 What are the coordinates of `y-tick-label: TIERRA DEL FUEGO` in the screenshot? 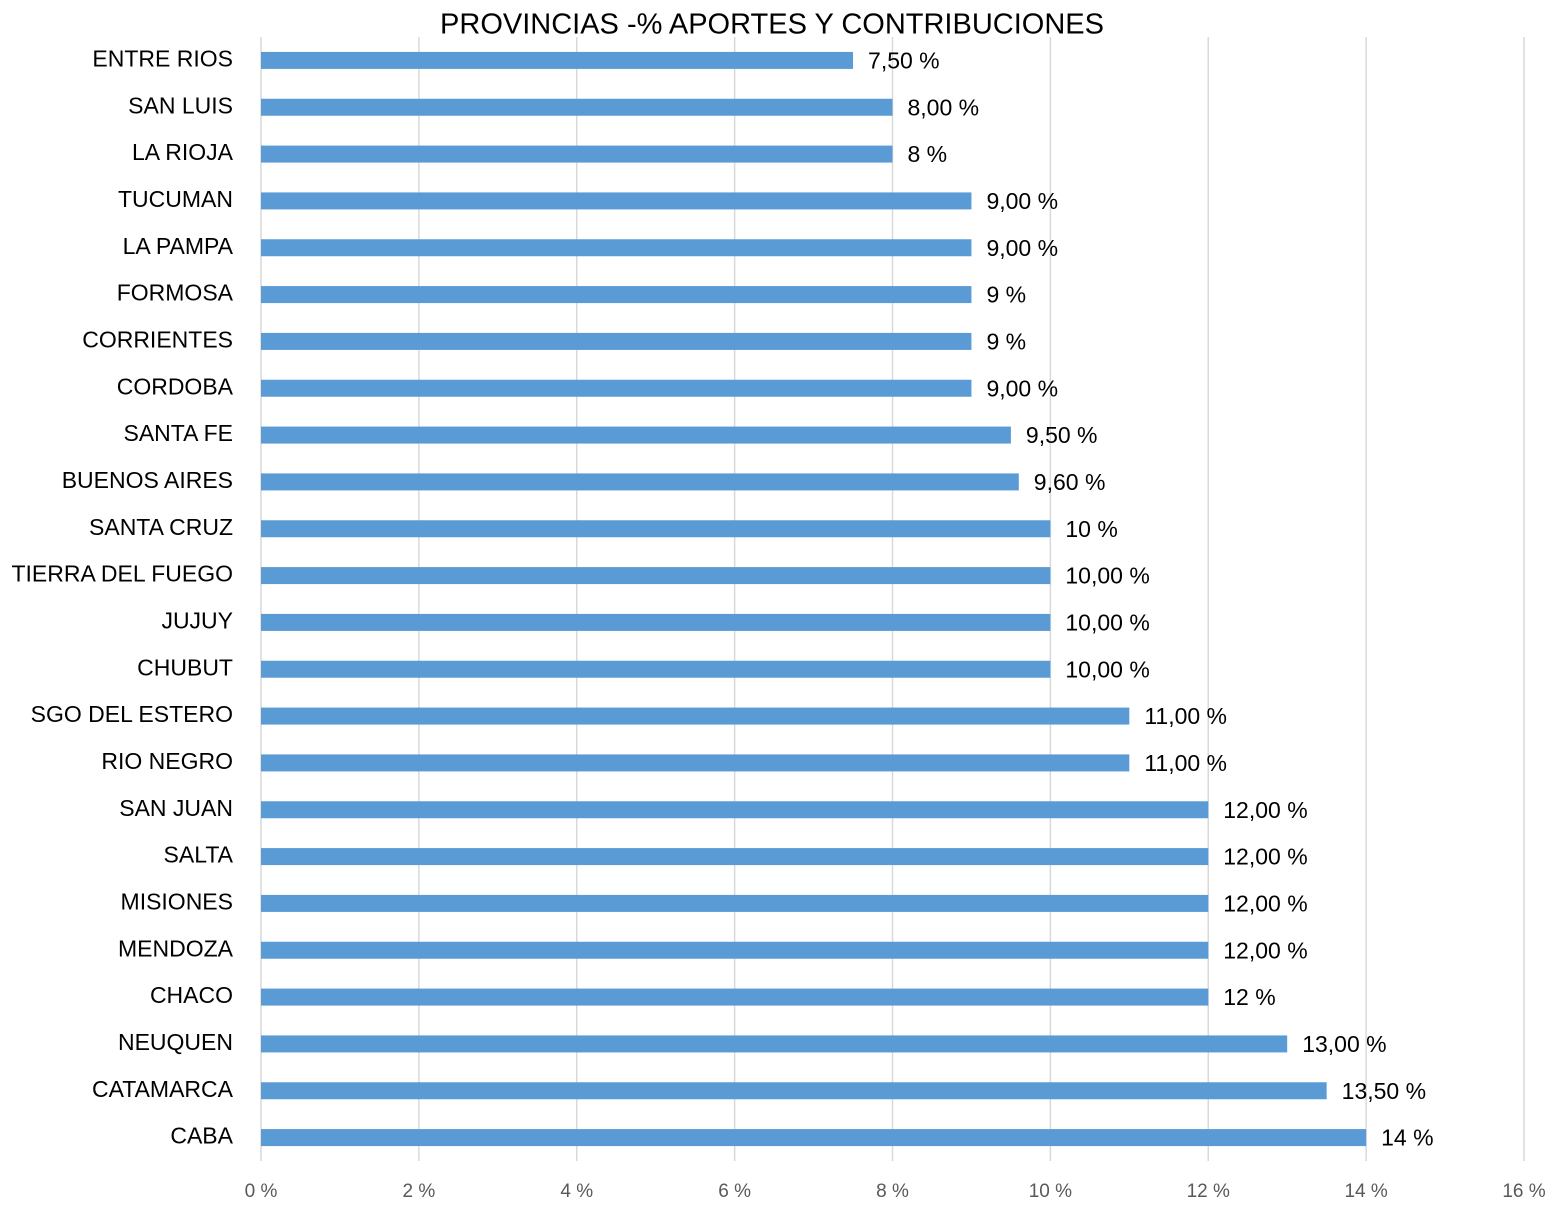 It's located at (122, 574).